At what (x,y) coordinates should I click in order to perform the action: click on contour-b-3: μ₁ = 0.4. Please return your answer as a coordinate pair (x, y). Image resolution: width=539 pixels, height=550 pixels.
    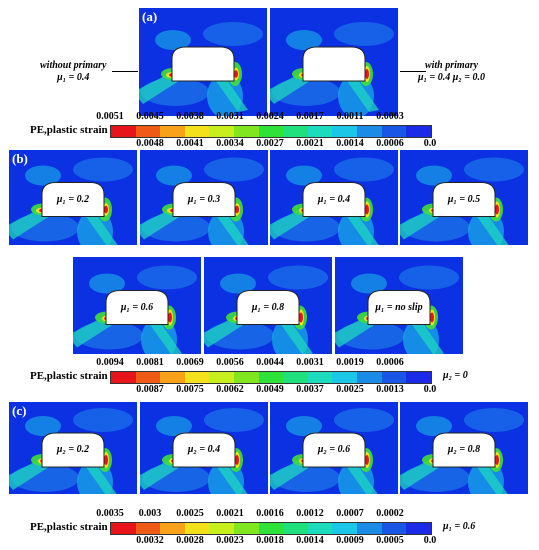
    Looking at the image, I should click on (334, 197).